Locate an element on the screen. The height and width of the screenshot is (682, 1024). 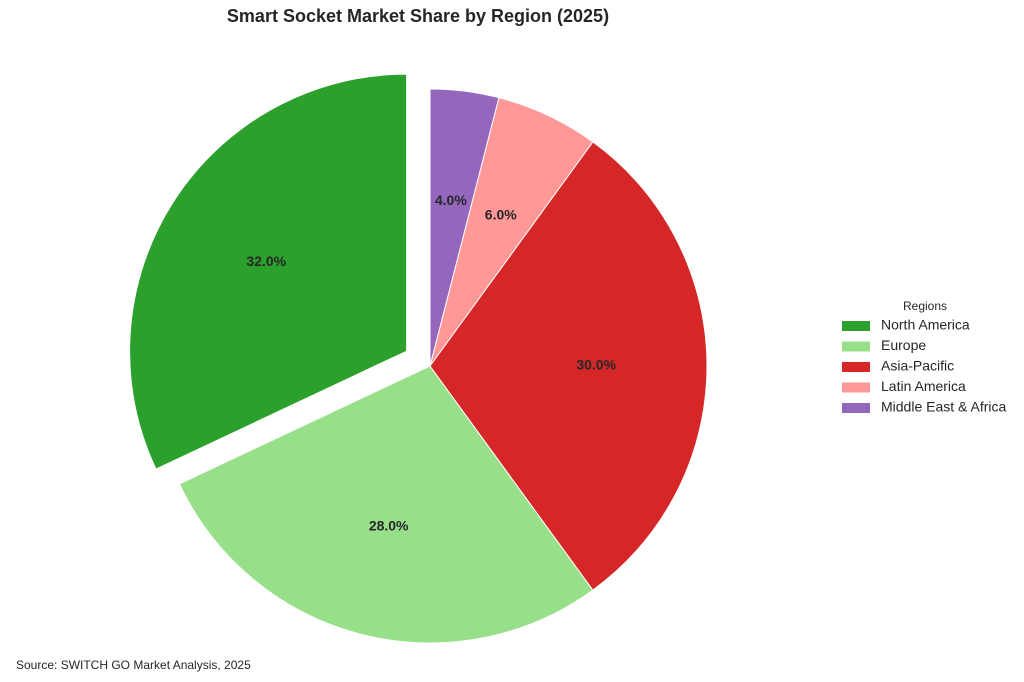
source-note: Source: SWITCH GO Market Analysis, 2025 is located at coordinates (133, 665).